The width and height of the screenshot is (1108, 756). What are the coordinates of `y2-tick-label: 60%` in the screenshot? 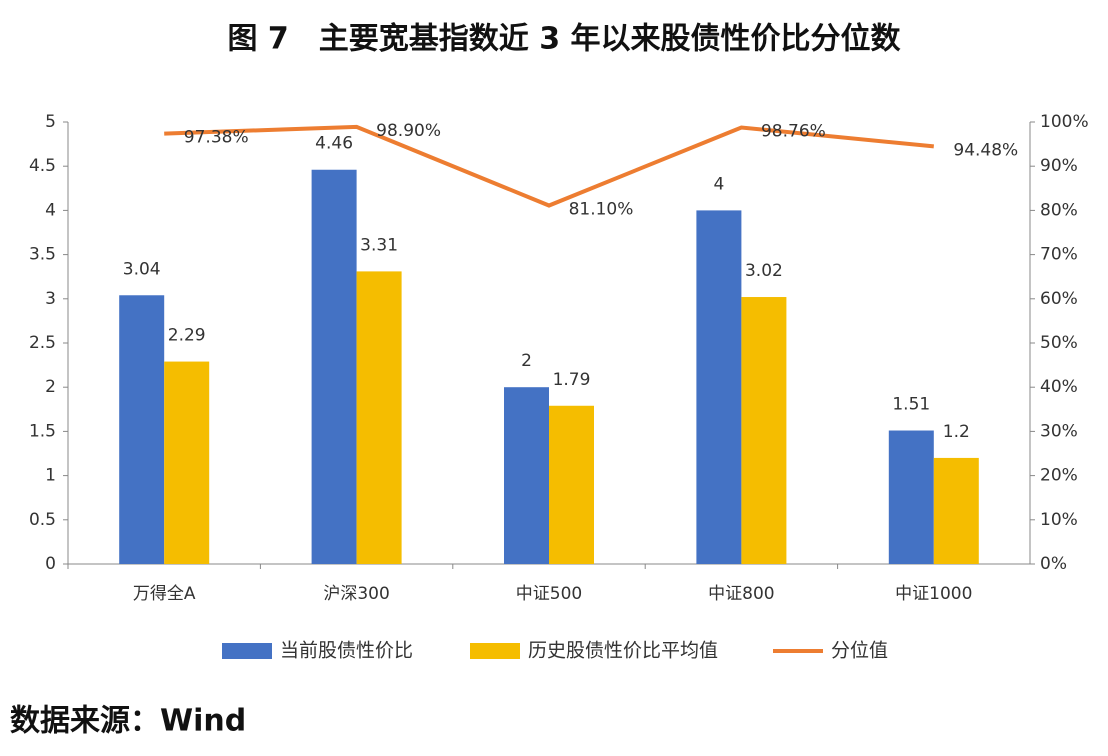 It's located at (1059, 299).